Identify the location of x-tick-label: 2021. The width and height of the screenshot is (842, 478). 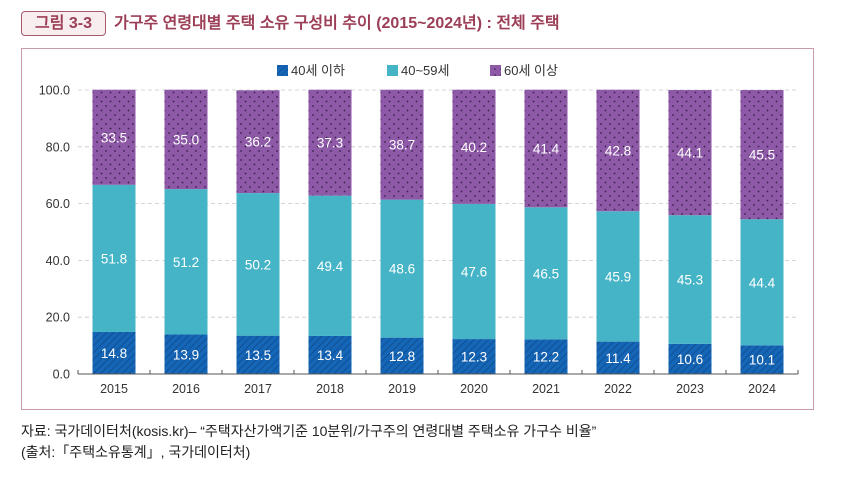
(546, 389).